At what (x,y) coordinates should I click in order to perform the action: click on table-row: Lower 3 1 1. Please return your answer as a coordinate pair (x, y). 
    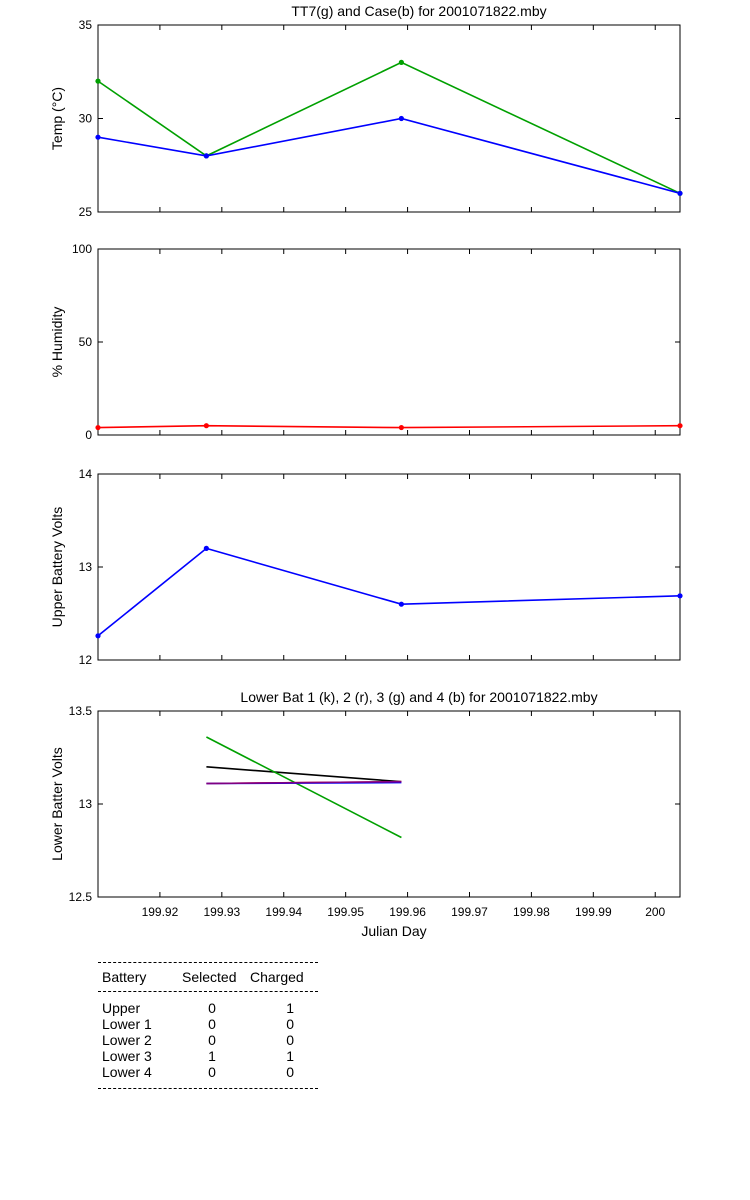
    Looking at the image, I should click on (208, 1056).